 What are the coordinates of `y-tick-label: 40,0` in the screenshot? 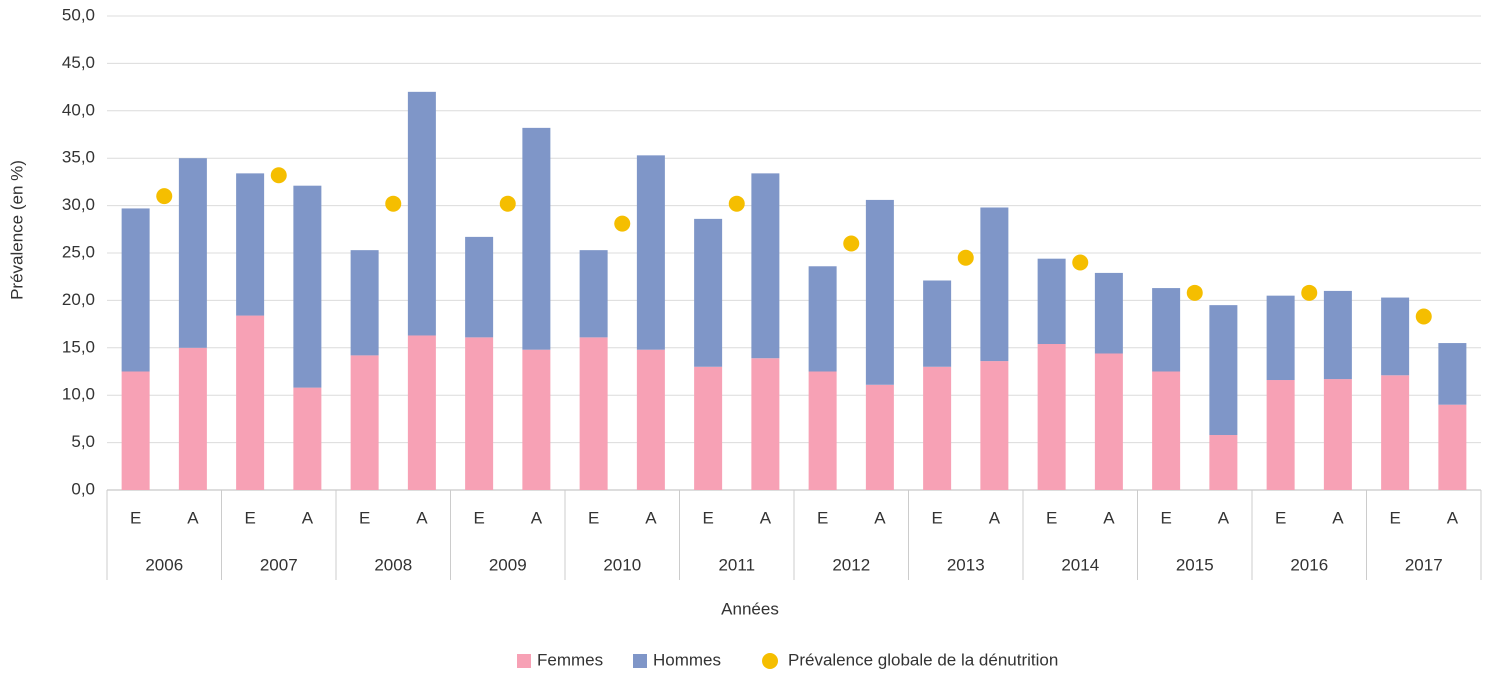 It's located at (78, 109).